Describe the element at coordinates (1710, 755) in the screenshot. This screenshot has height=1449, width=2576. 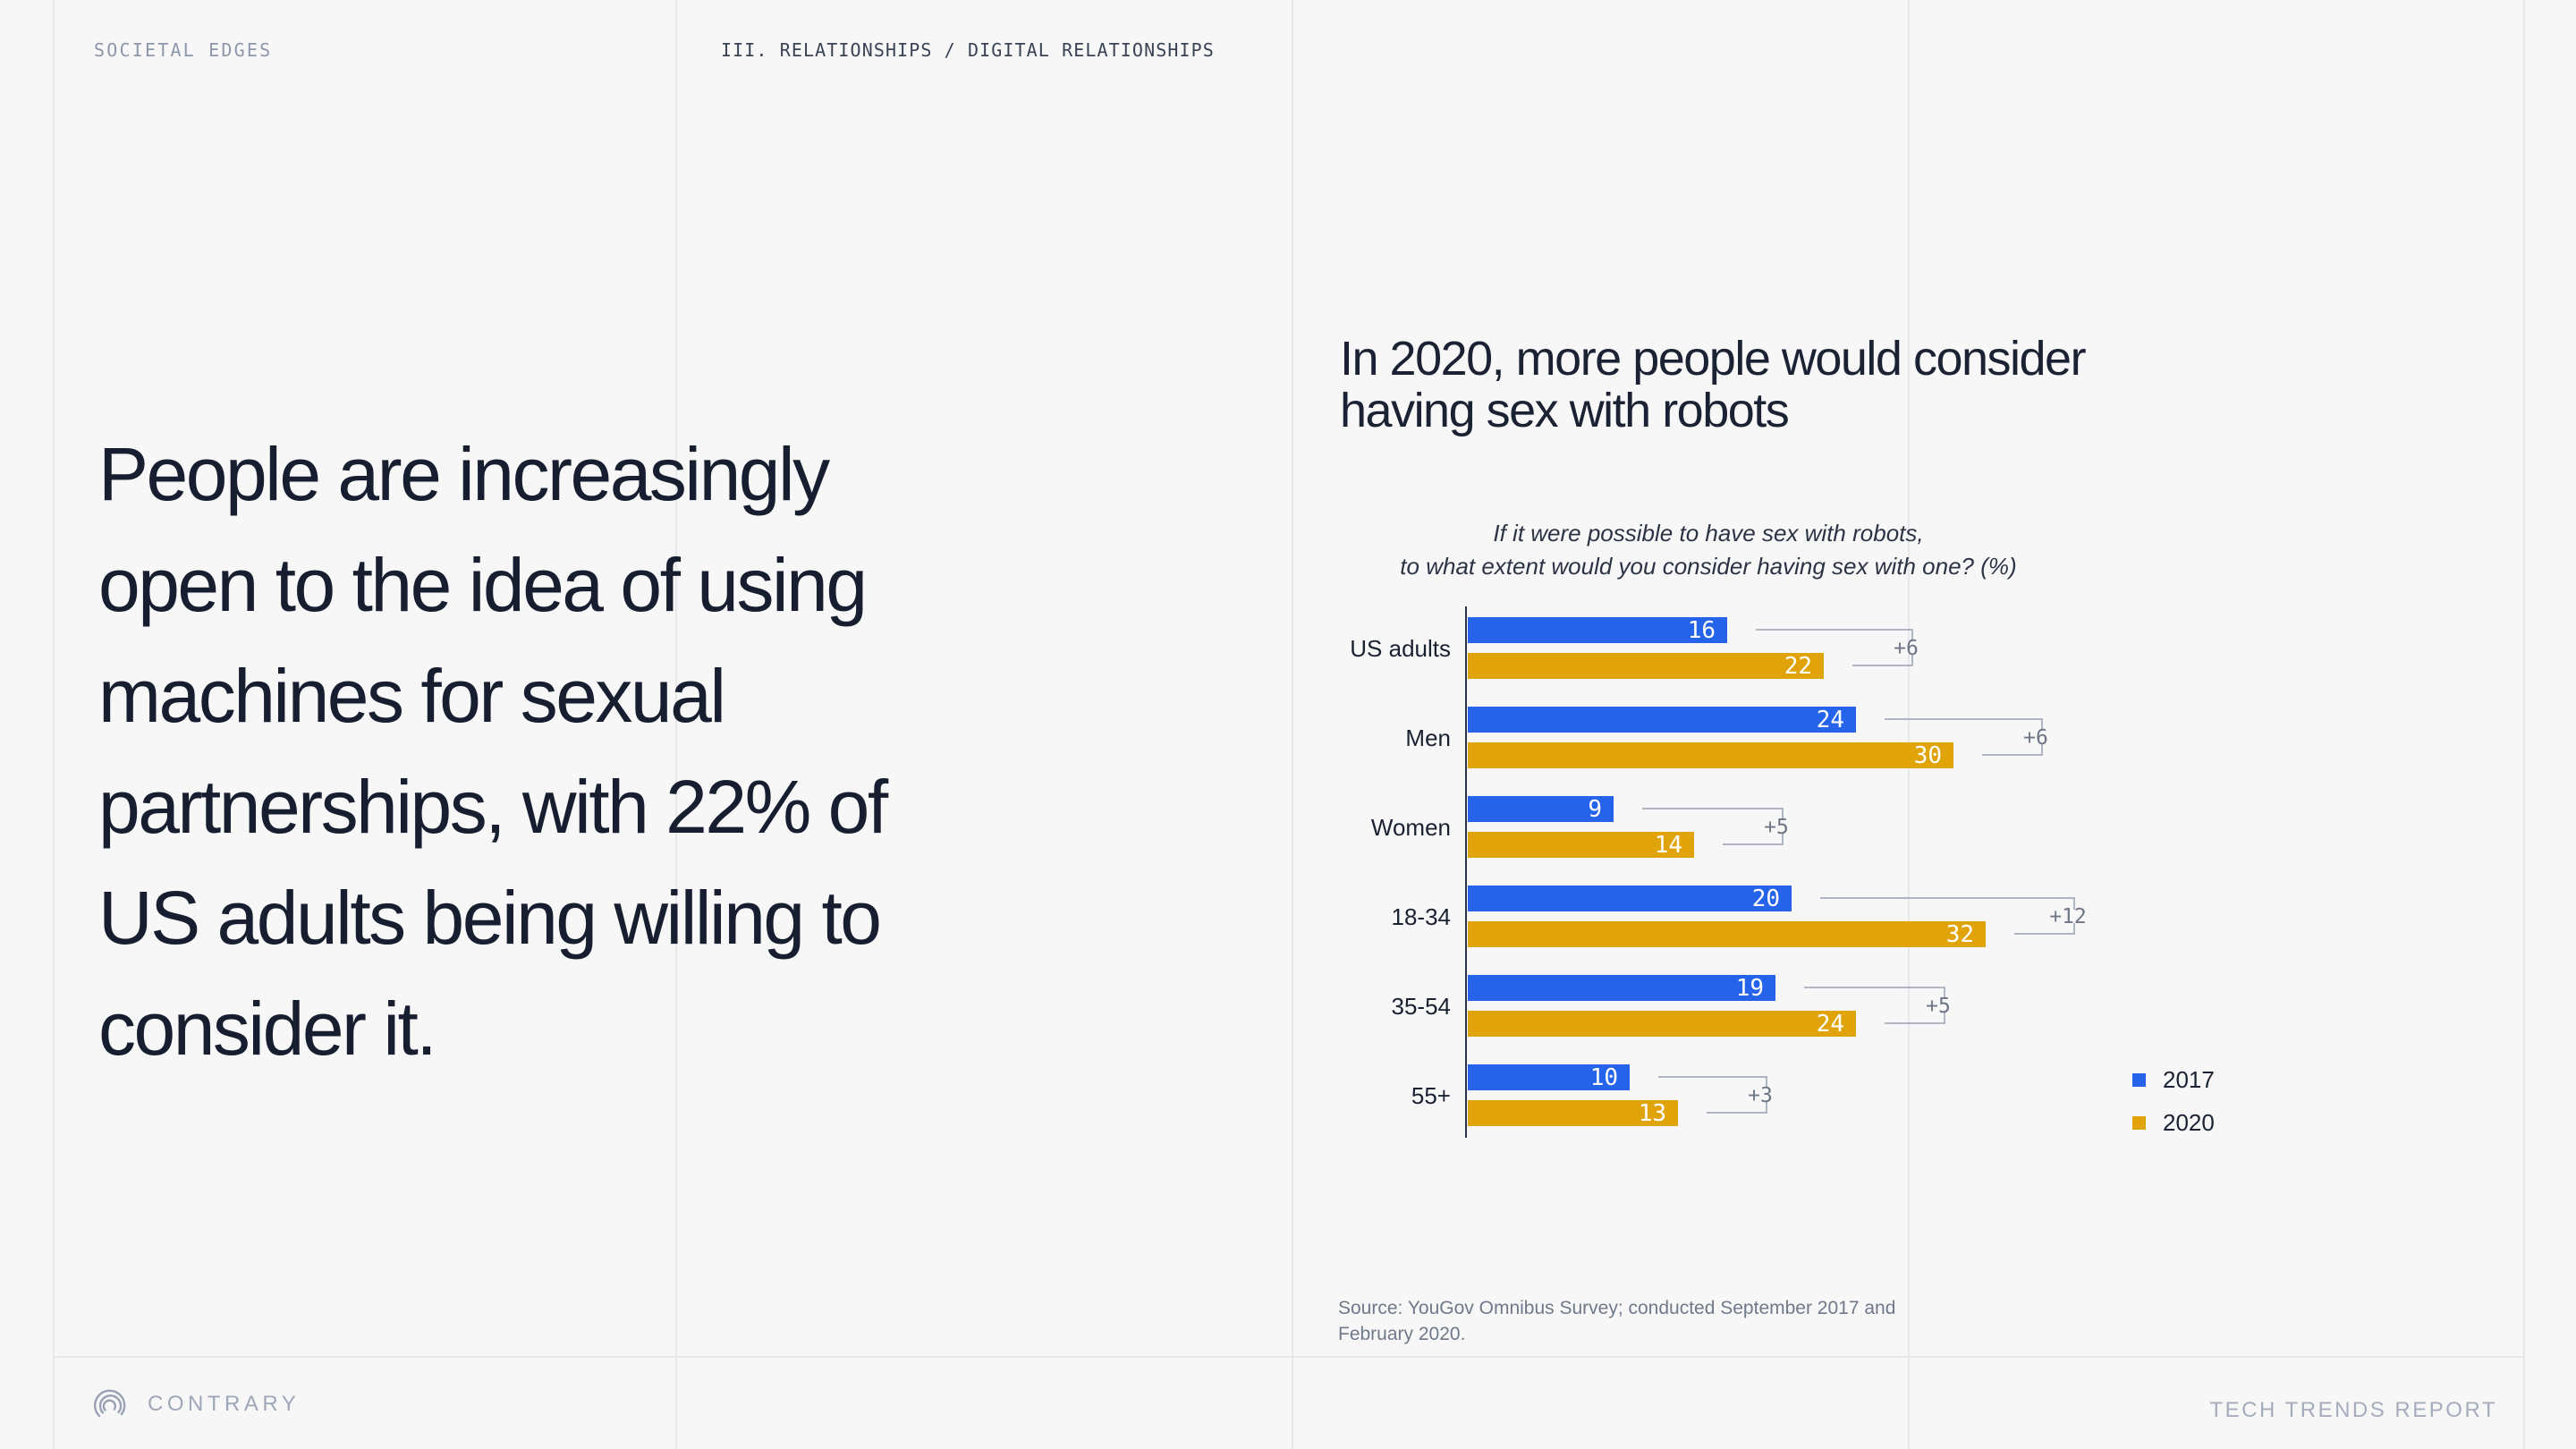
I see `bar-2020-men: 30` at that location.